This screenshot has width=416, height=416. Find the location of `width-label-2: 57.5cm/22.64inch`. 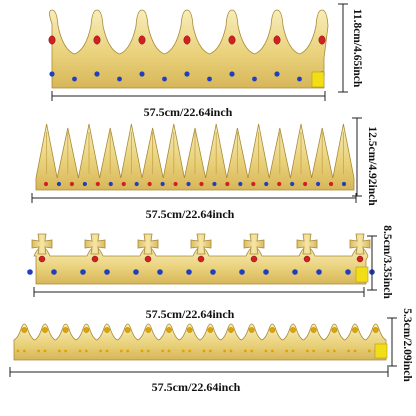

width-label-2: 57.5cm/22.64inch is located at coordinates (190, 214).